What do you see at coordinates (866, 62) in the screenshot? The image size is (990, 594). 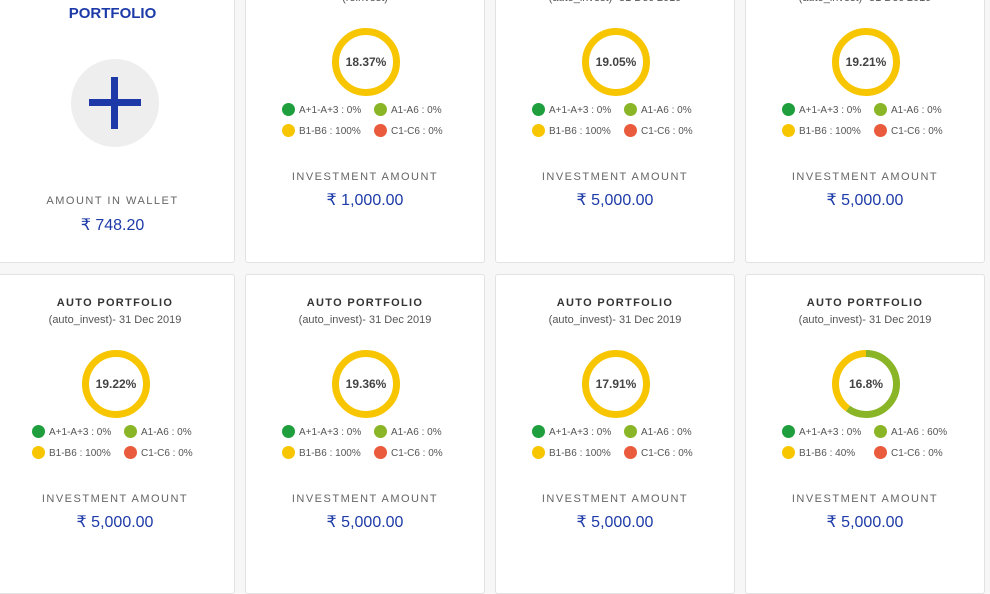 I see `allocation-donut: 19.21%` at bounding box center [866, 62].